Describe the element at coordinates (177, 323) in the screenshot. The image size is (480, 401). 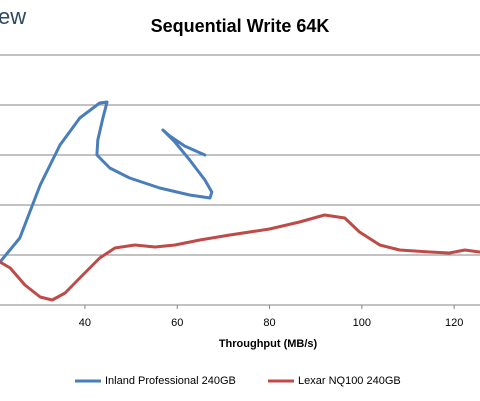
I see `x-tick-label: 60` at that location.